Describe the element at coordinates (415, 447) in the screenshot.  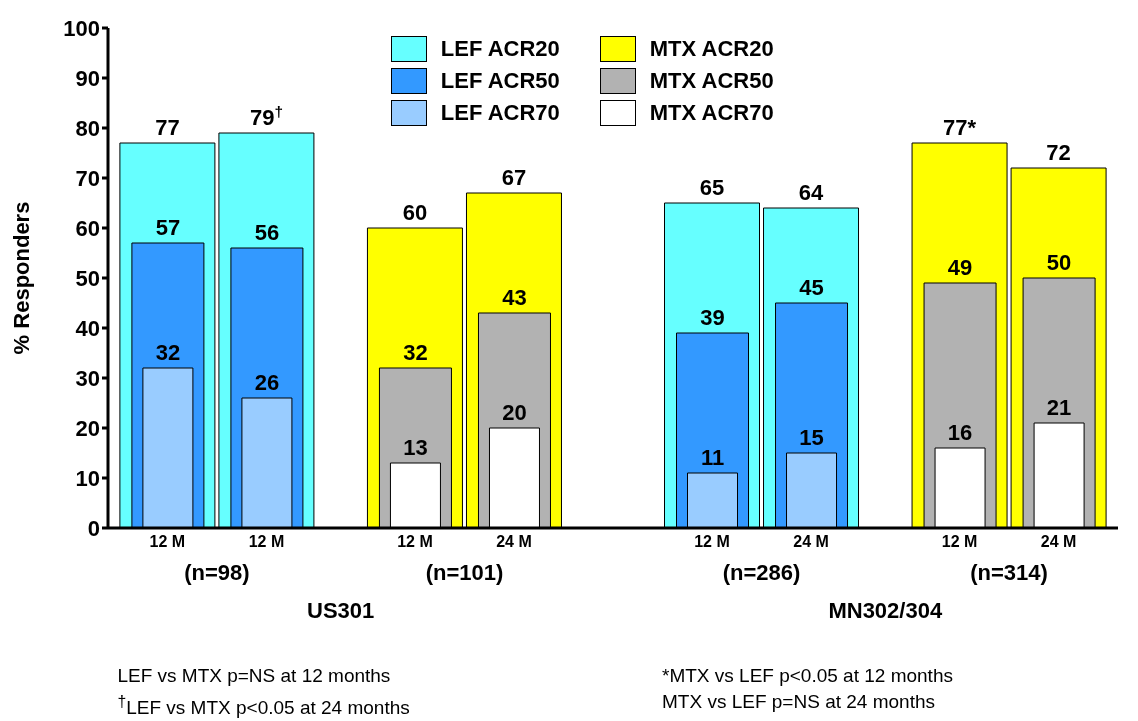
I see `data-label: 13` at that location.